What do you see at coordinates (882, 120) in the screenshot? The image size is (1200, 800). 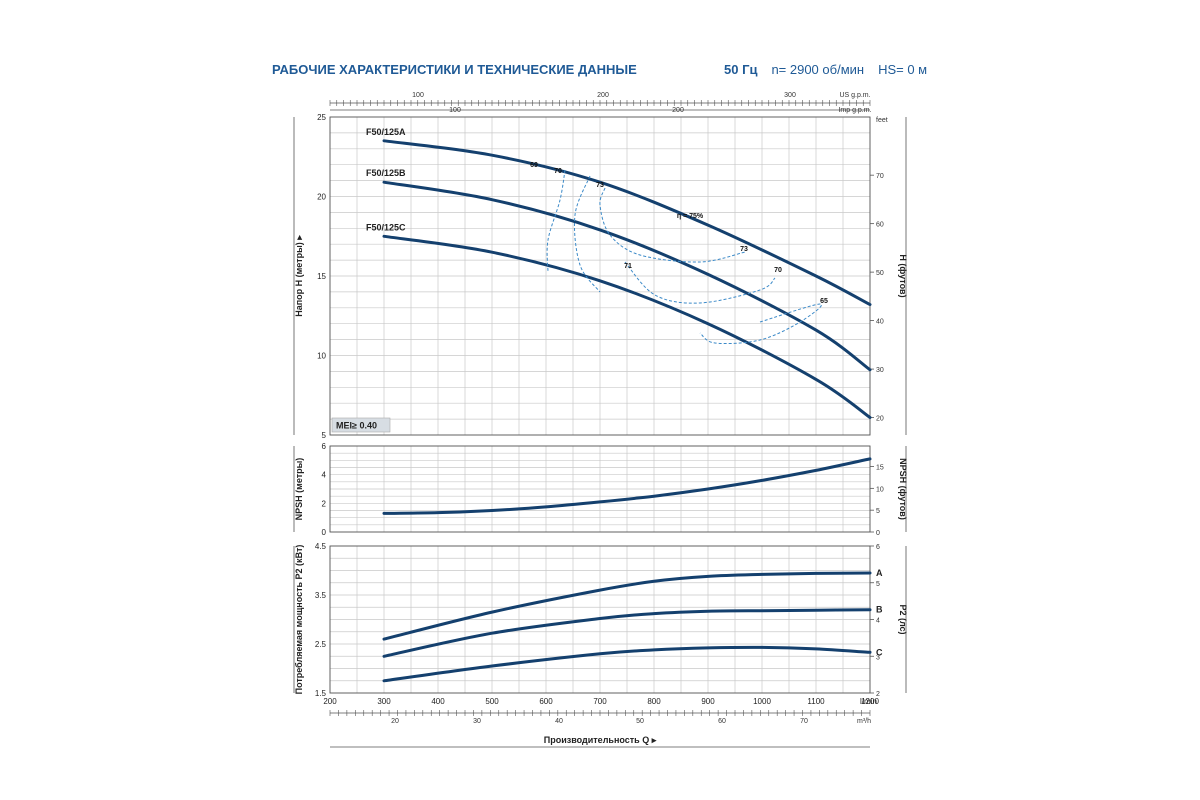 I see `y2-unit-label: feet` at bounding box center [882, 120].